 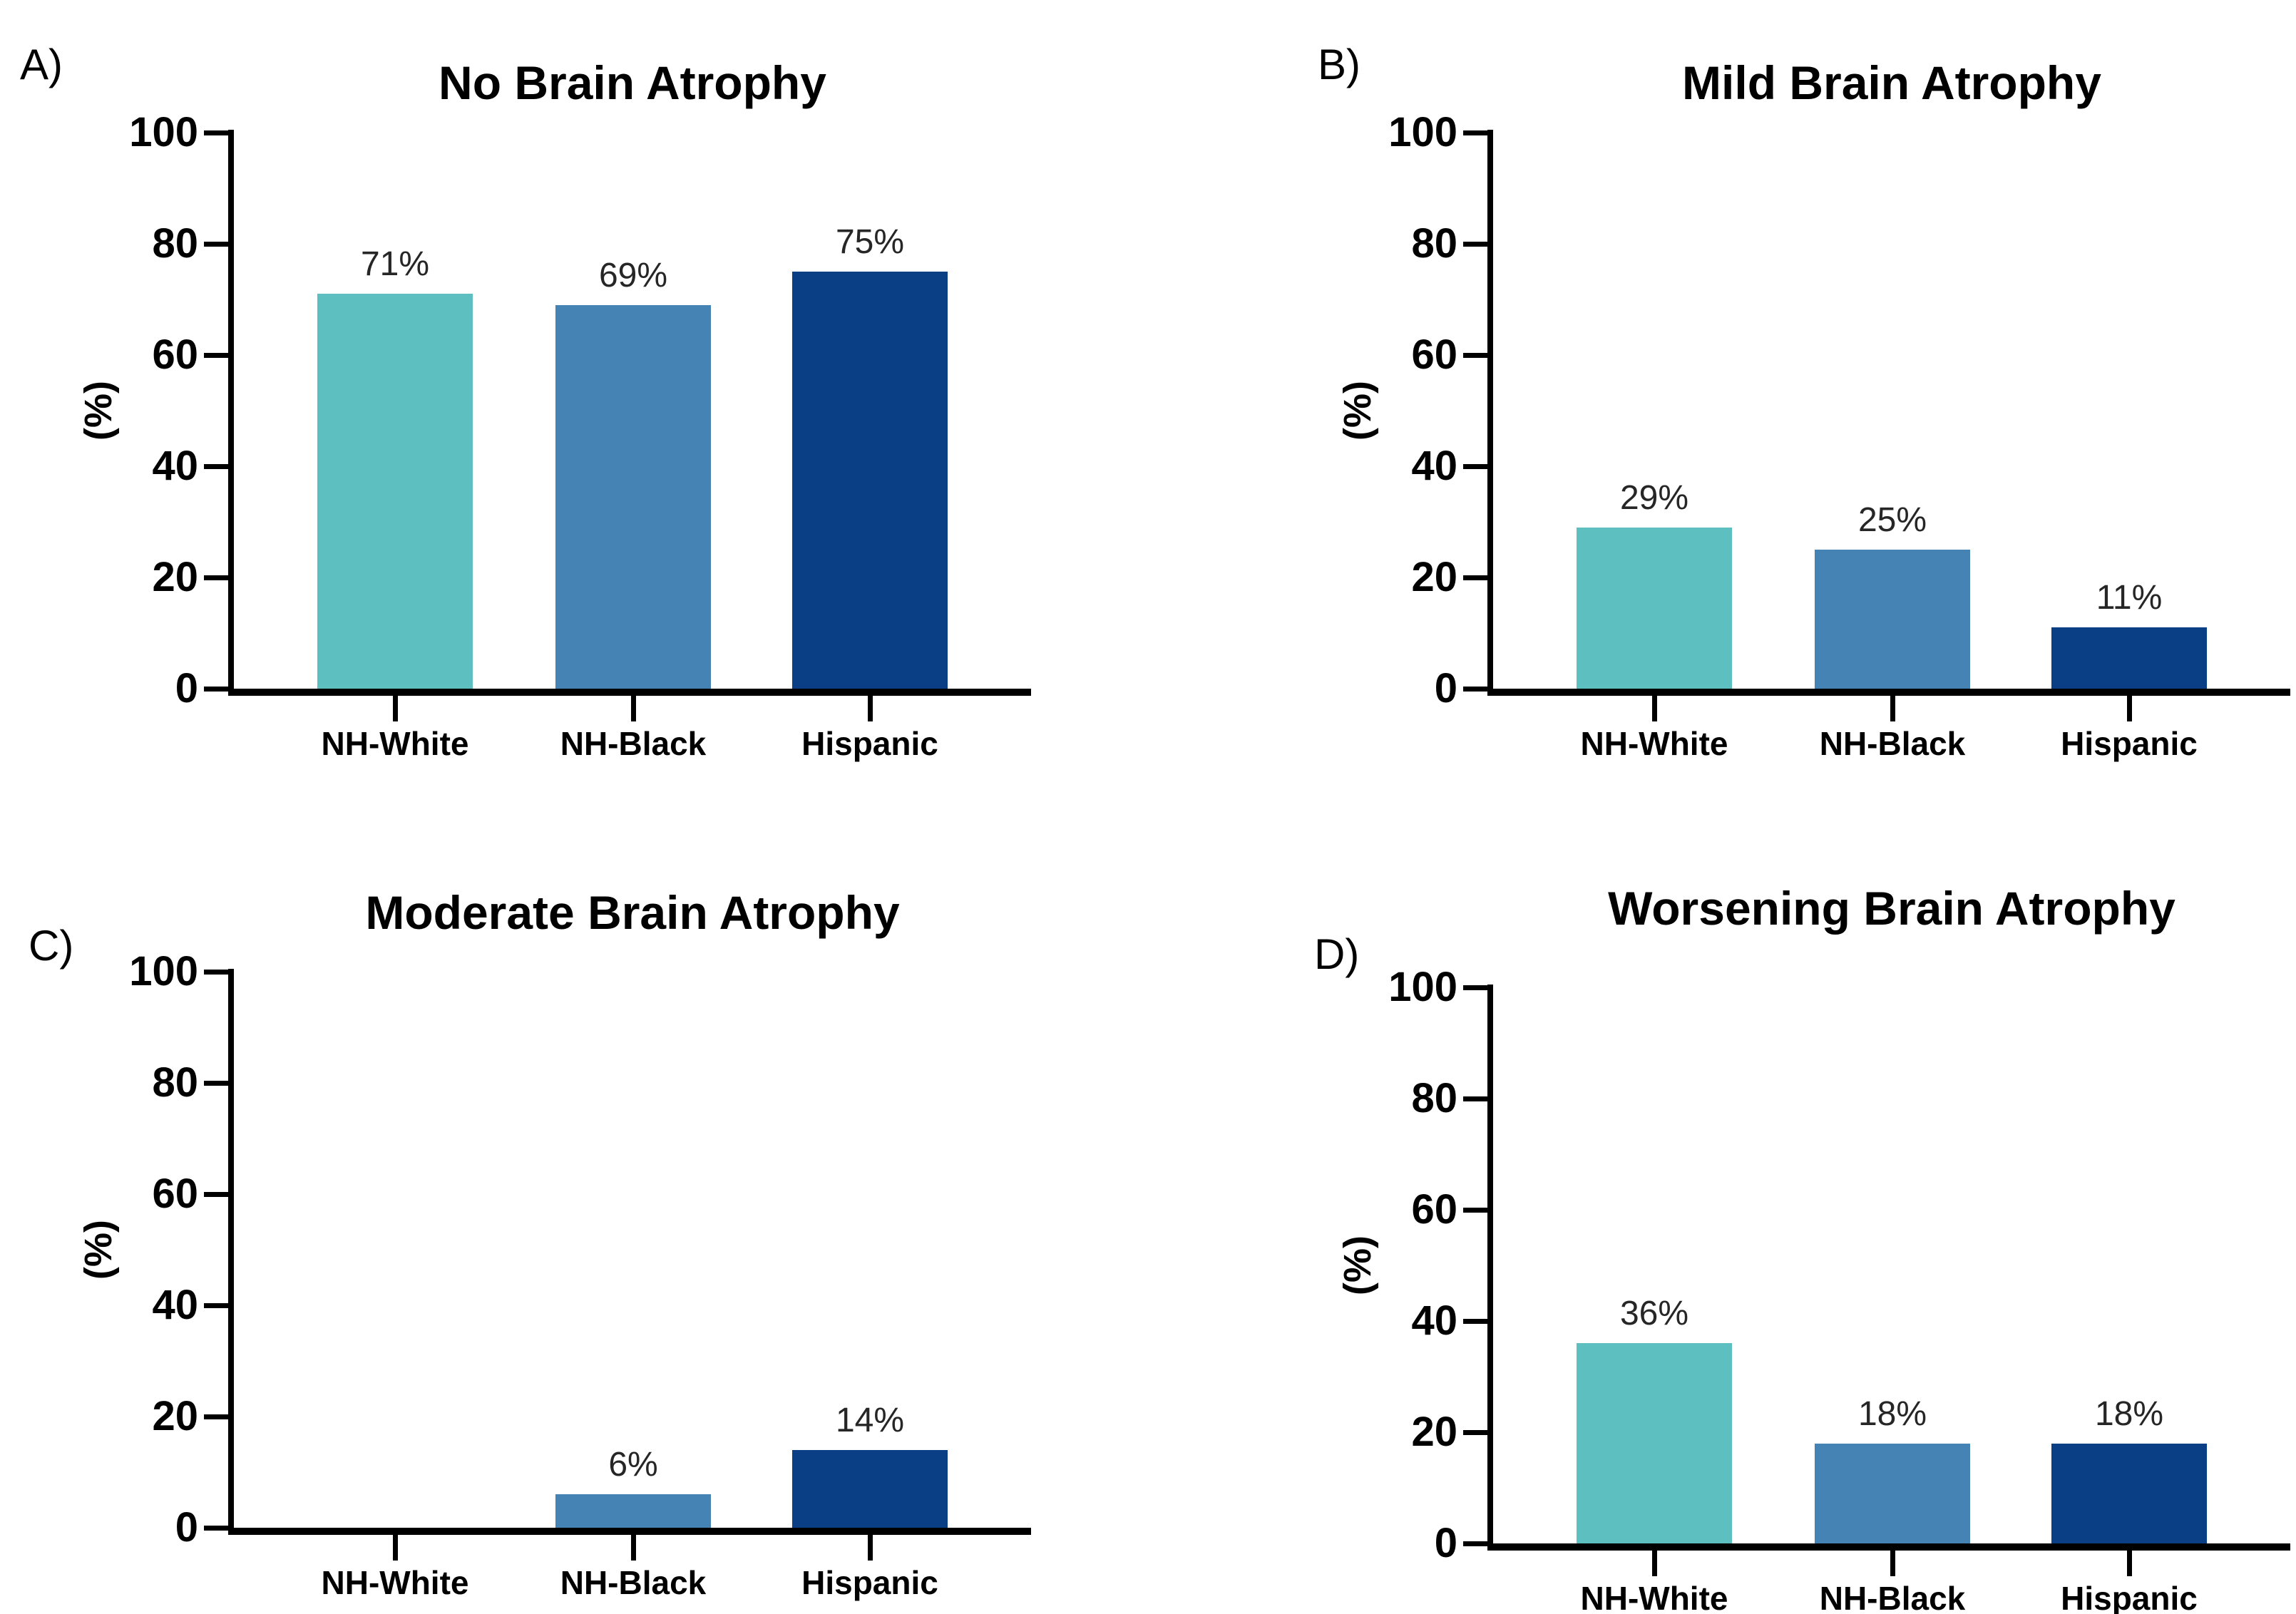 What do you see at coordinates (1445, 1543) in the screenshot?
I see `y-tick-label: 0` at bounding box center [1445, 1543].